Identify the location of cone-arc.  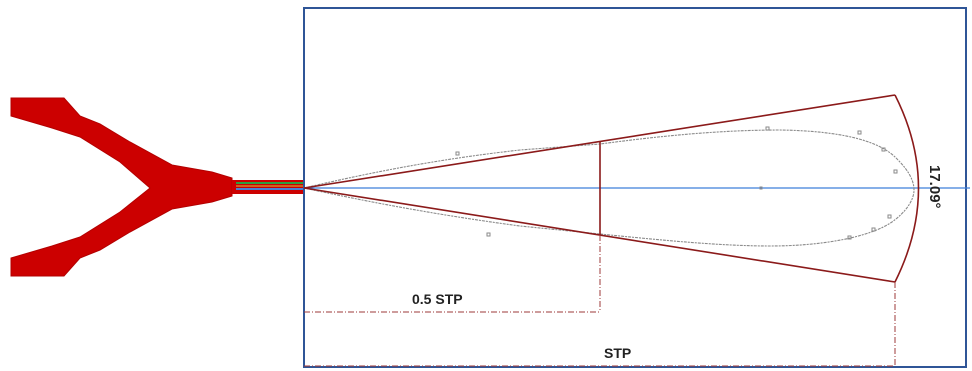
(907, 188).